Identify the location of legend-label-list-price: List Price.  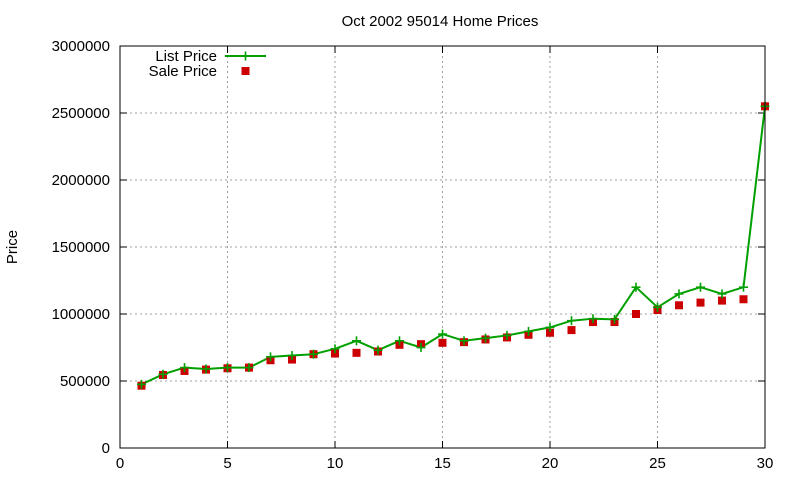
(186, 56).